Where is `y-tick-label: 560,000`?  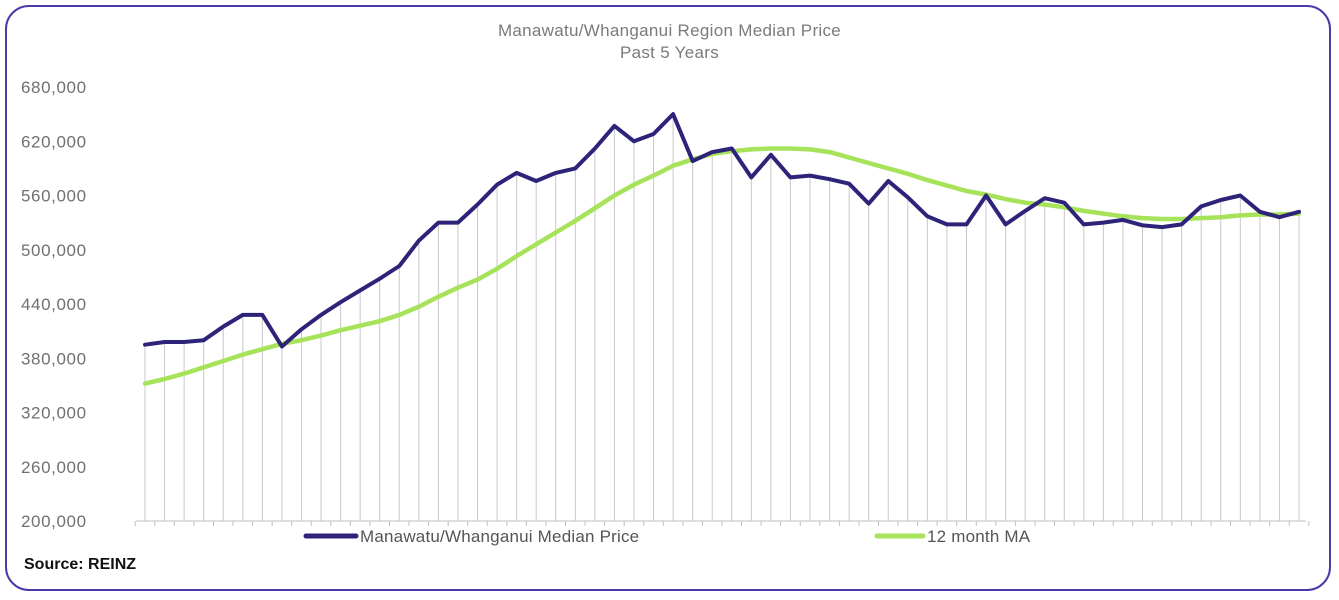
y-tick-label: 560,000 is located at coordinates (54, 196).